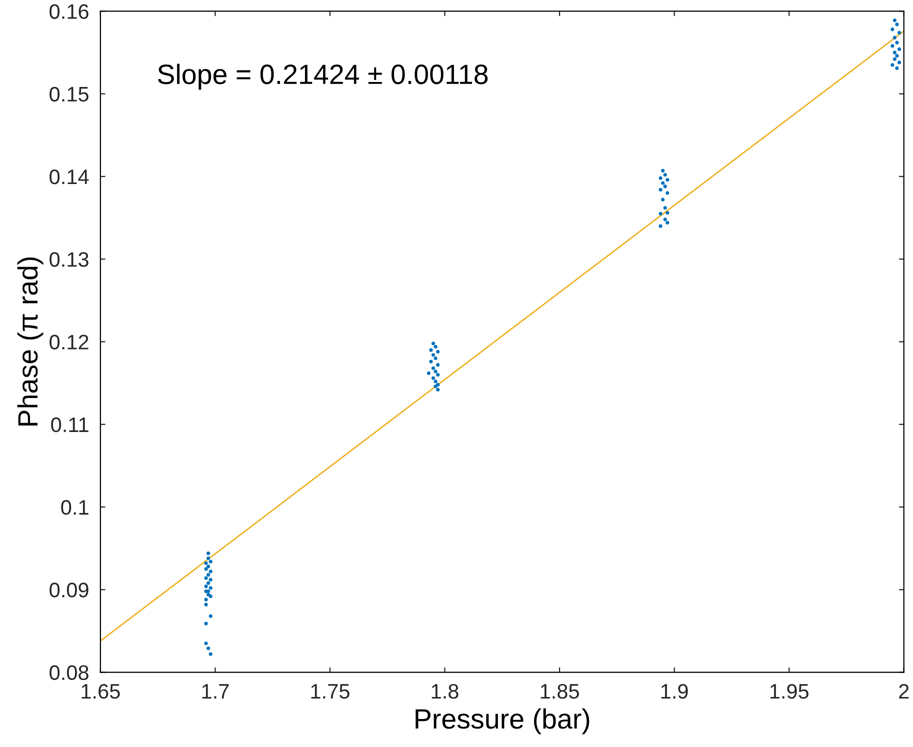 The height and width of the screenshot is (747, 913). What do you see at coordinates (69, 259) in the screenshot?
I see `y-tick-label: 0.13` at bounding box center [69, 259].